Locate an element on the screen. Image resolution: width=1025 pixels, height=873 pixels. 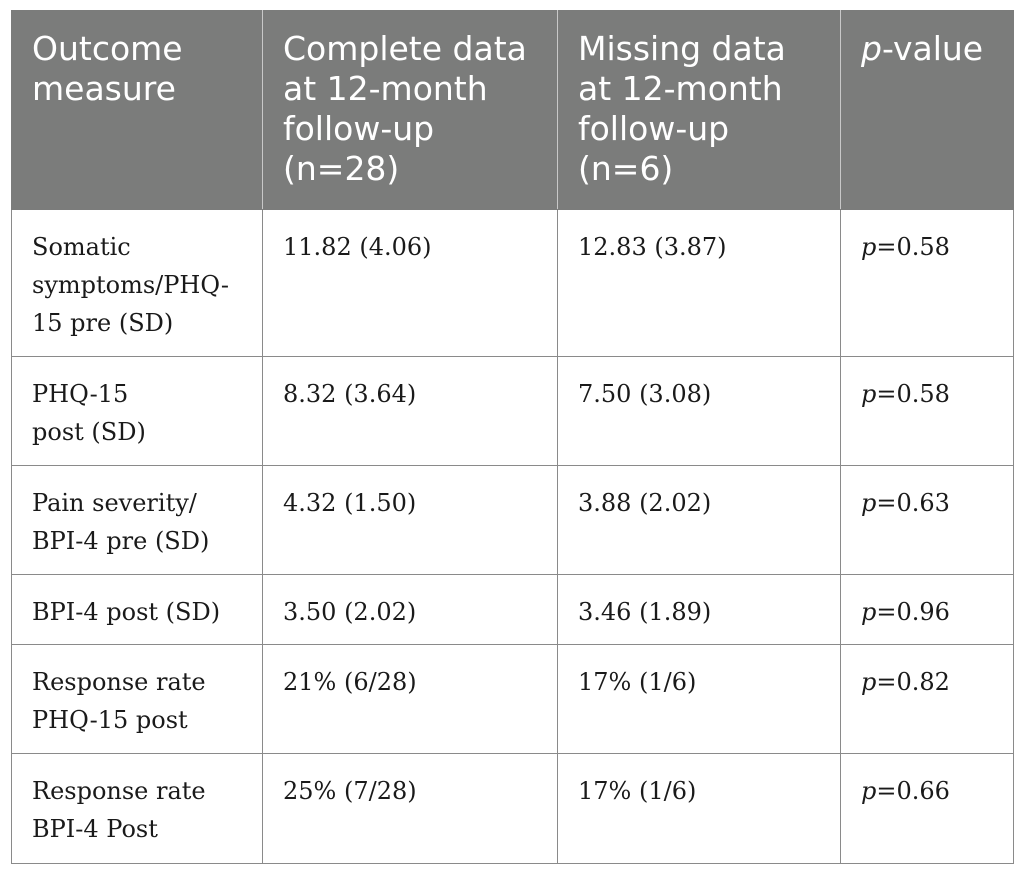
cell-p-value: p=0.82 is located at coordinates (927, 699).